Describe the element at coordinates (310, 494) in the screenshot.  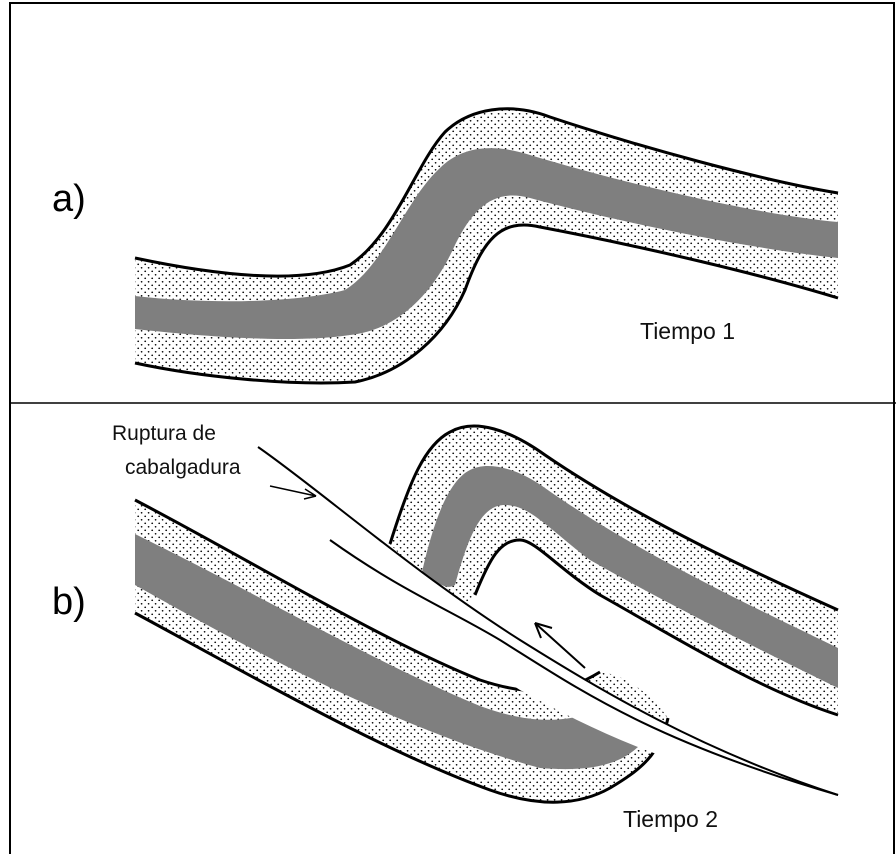
I see `fault-label-pointer-head` at that location.